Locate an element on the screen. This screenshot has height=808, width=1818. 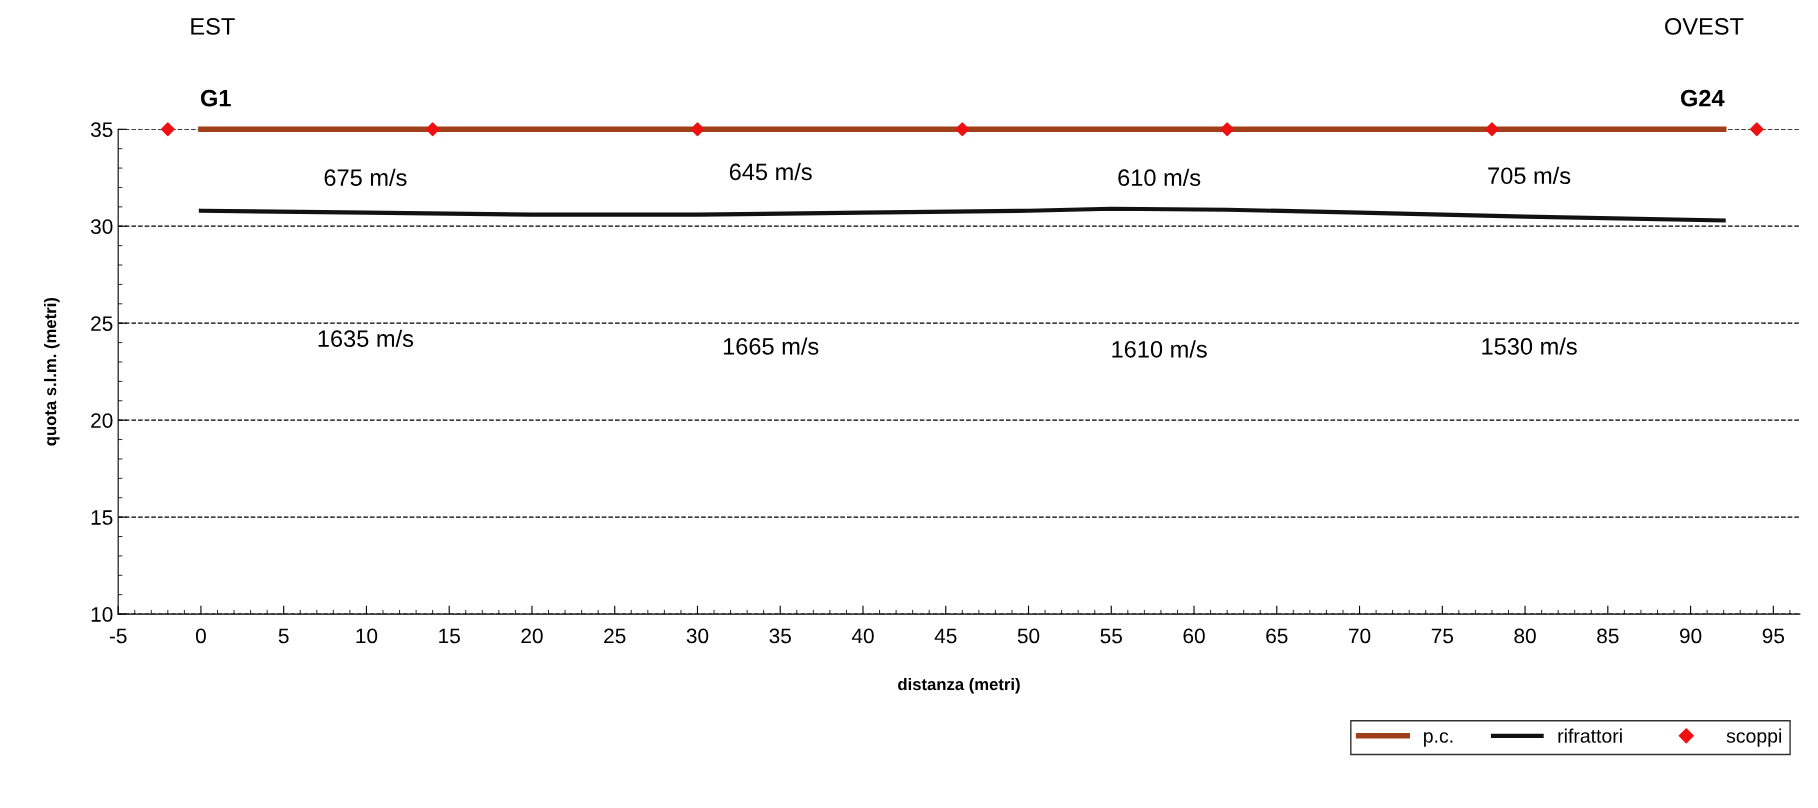
annotation: 1610 m/s is located at coordinates (1159, 349).